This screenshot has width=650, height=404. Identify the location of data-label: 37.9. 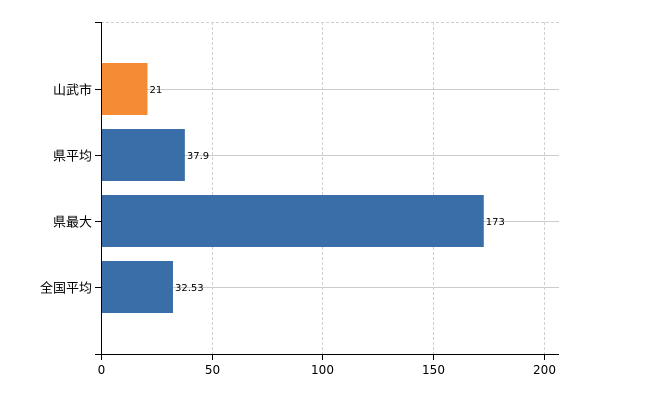
(198, 156).